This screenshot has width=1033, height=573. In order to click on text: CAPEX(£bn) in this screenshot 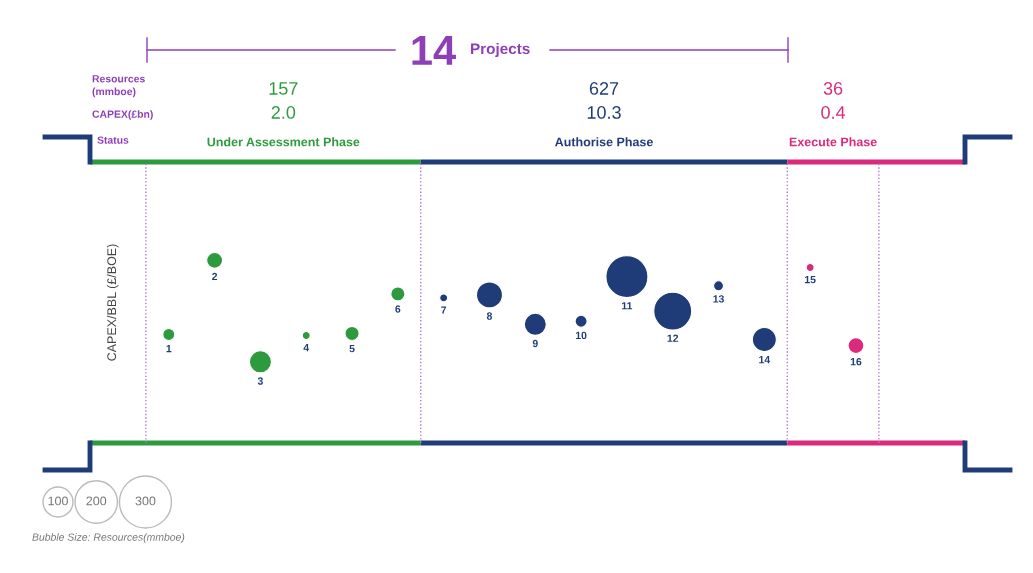, I will do `click(122, 115)`.